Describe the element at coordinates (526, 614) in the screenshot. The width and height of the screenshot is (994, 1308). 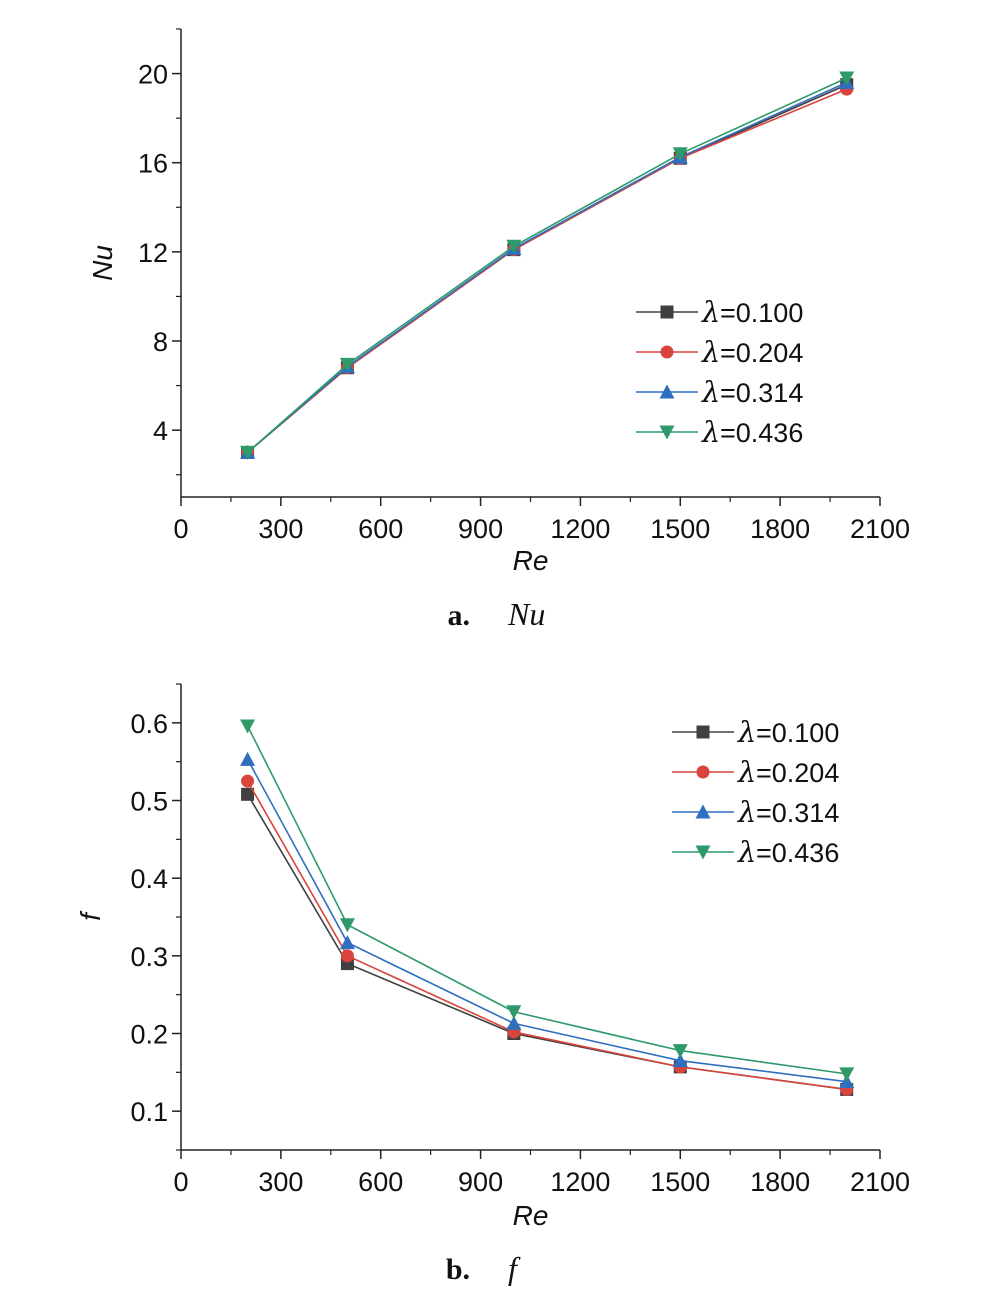
I see `caption-variable: Nu` at that location.